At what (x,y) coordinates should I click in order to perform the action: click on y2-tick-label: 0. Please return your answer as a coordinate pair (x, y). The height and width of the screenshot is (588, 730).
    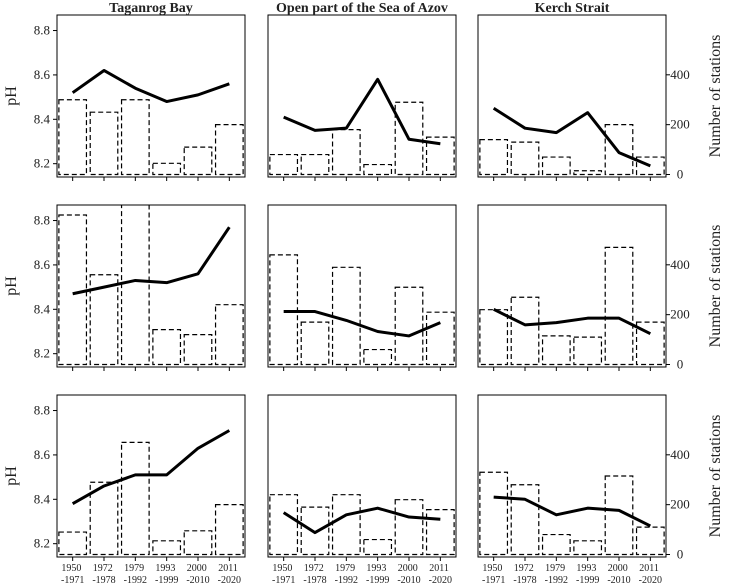
    Looking at the image, I should click on (680, 554).